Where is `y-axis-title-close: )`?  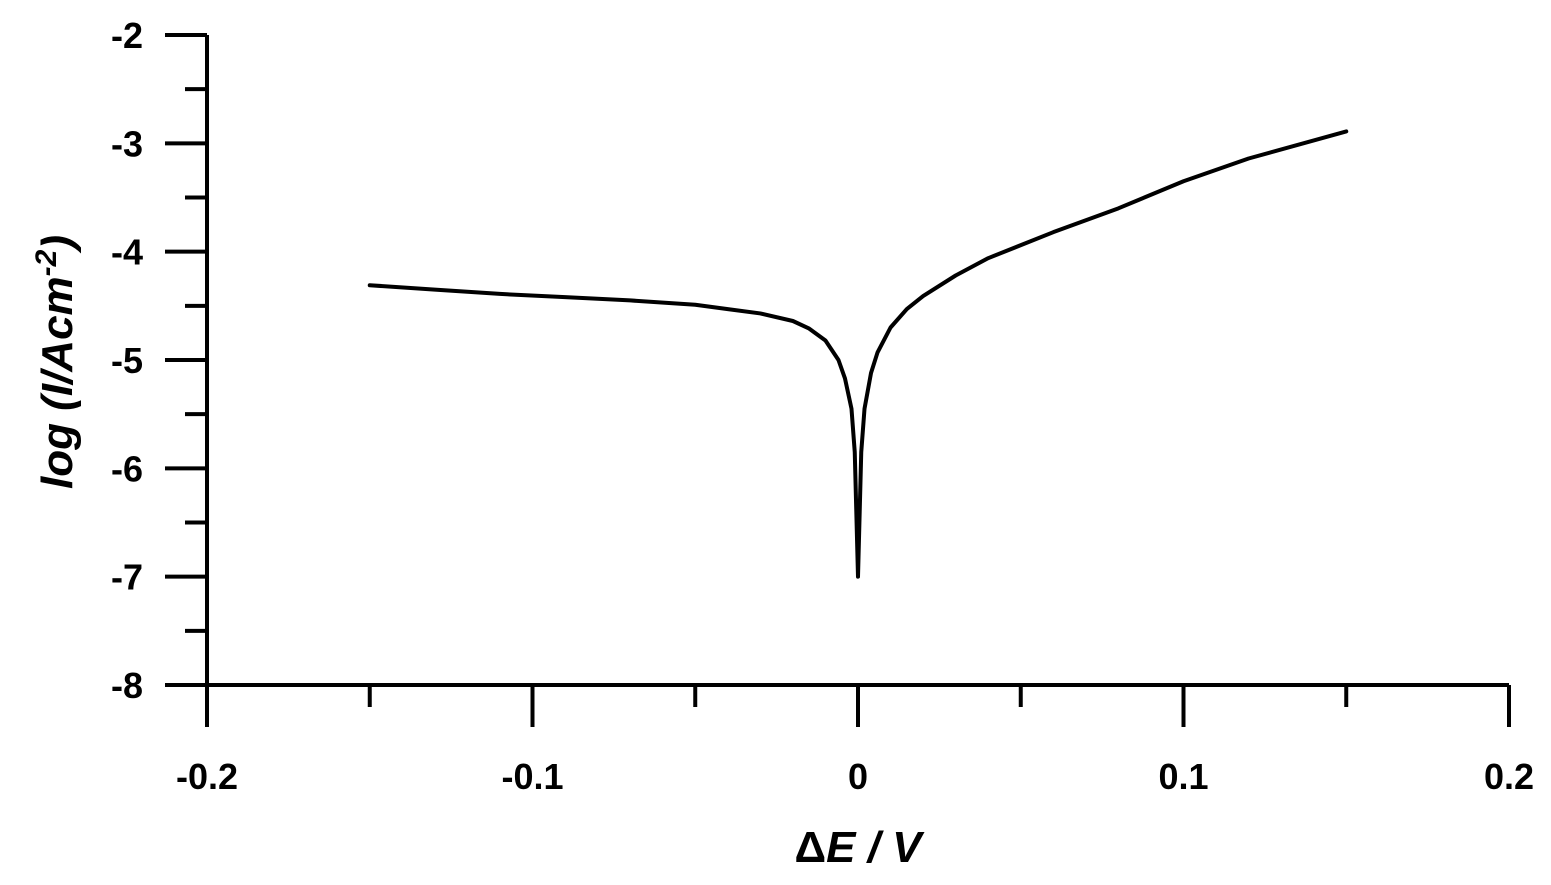
y-axis-title-close: ) is located at coordinates (57, 244).